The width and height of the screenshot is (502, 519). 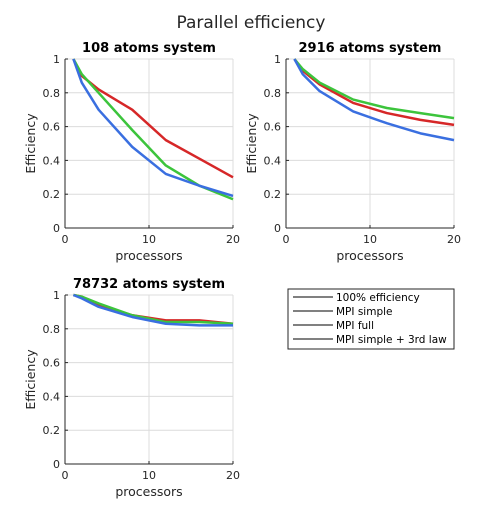 I want to click on panel-title: 78732 atoms system, so click(x=149, y=284).